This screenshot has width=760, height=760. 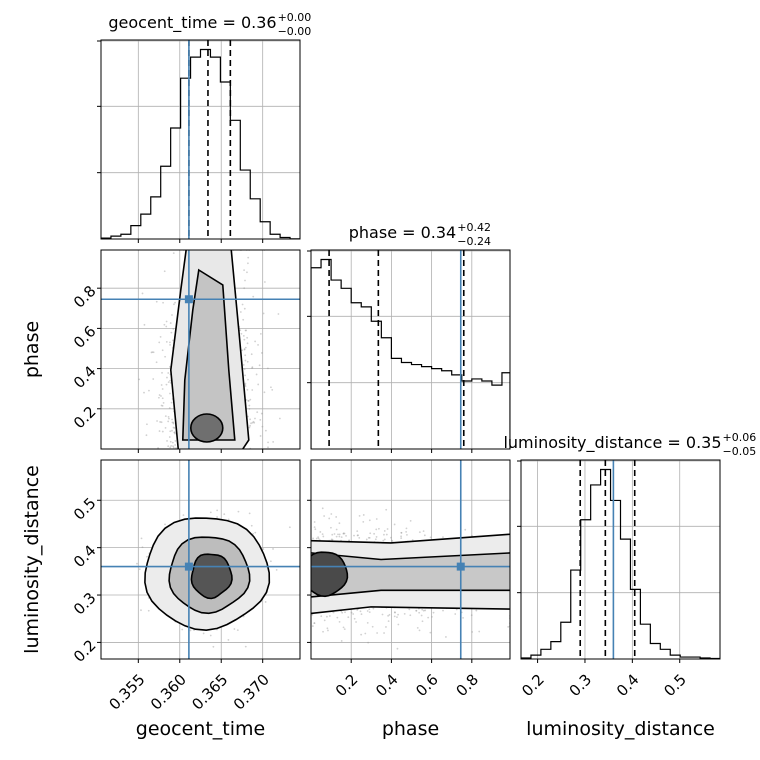 I want to click on x-tick-label: 0.3, so click(x=581, y=686).